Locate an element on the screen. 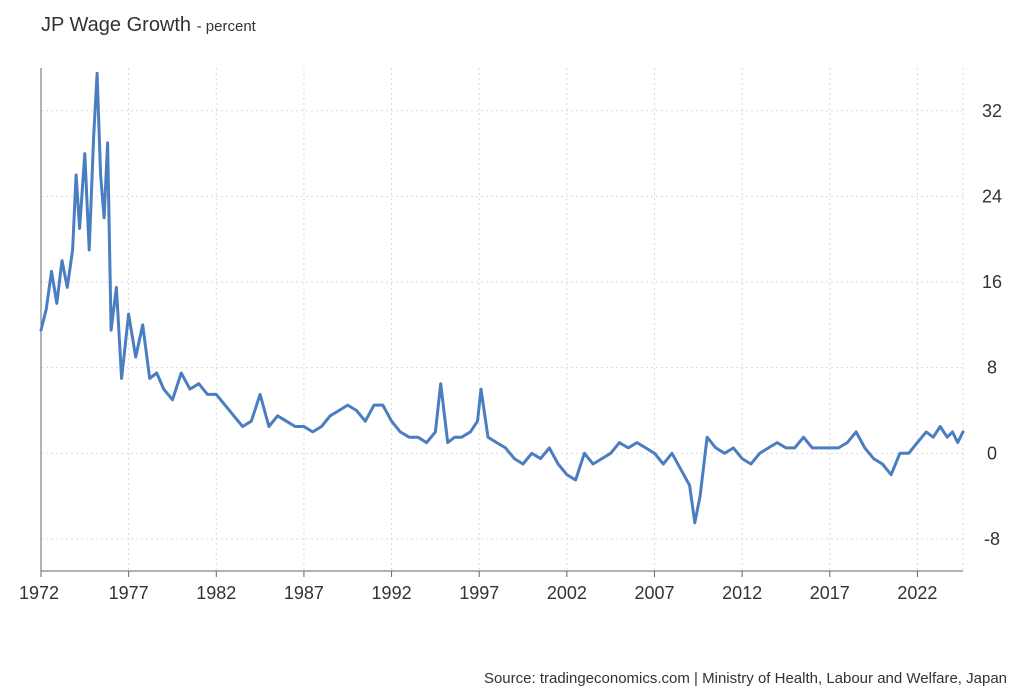  y-axis-ticks: -8 0 8 16 24 32 is located at coordinates (992, 325).